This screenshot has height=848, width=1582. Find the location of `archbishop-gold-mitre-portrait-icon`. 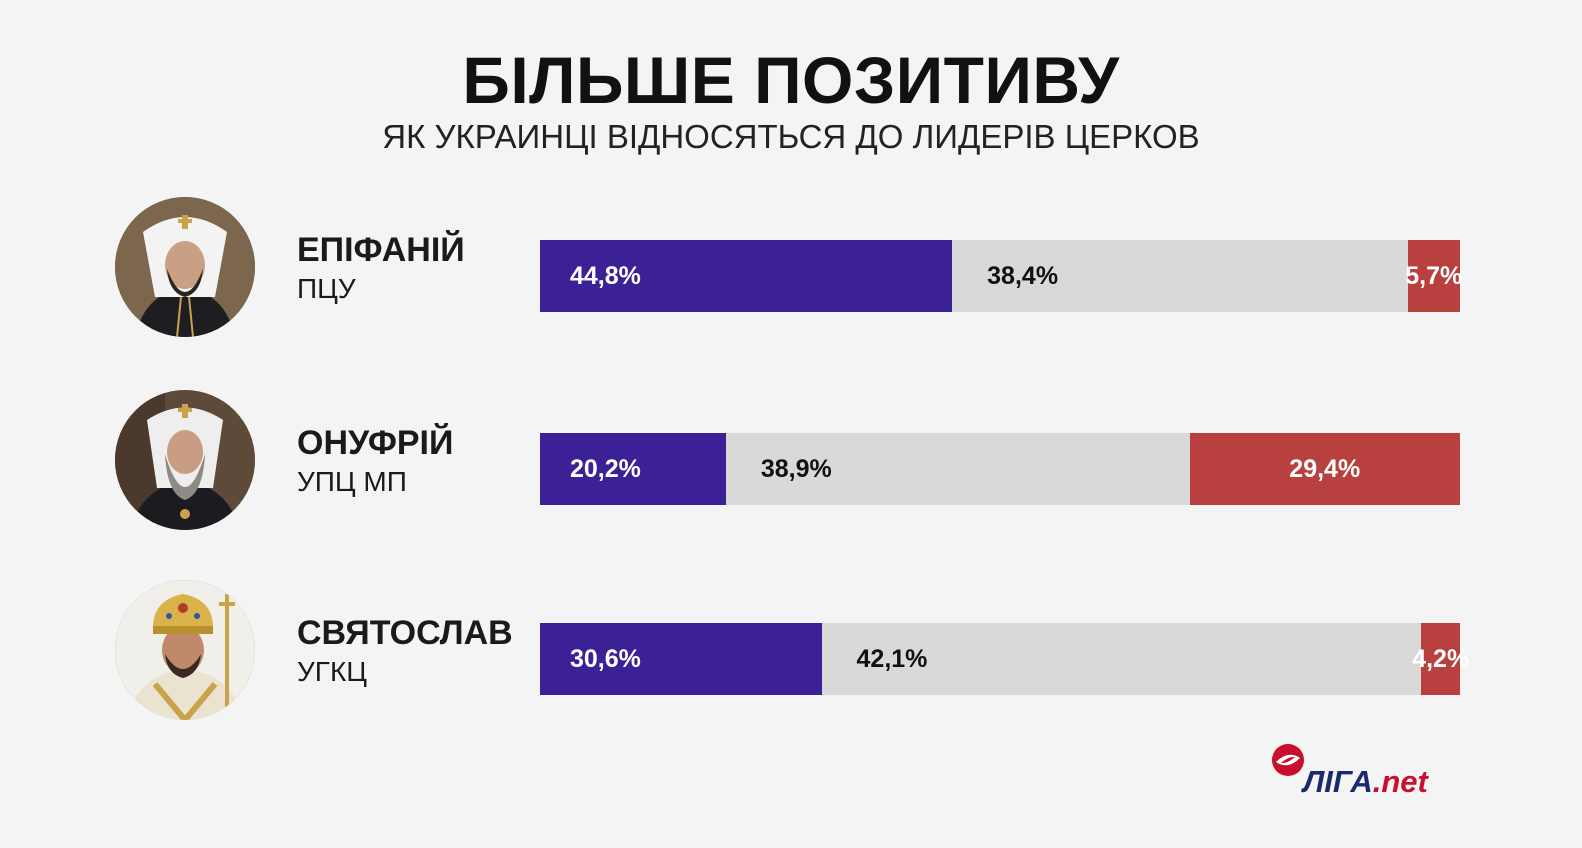

archbishop-gold-mitre-portrait-icon is located at coordinates (185, 650).